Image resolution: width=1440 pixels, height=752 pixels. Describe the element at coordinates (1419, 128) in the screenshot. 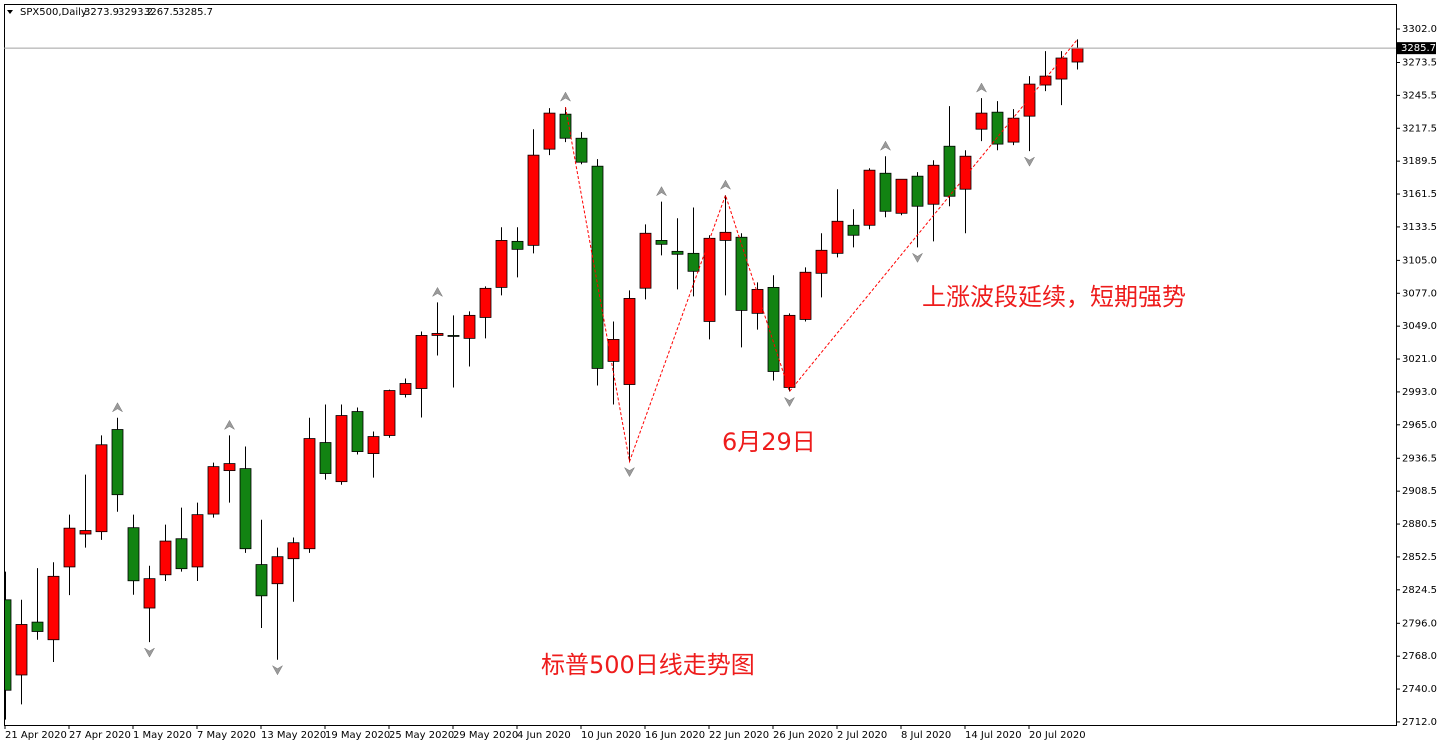

I see `y-tick-label: 3217.5` at that location.